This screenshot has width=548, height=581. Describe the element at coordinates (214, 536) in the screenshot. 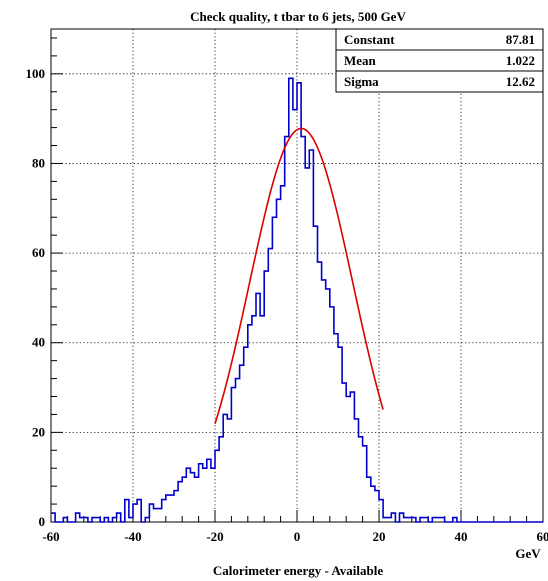

I see `x-tick-label: -20` at that location.